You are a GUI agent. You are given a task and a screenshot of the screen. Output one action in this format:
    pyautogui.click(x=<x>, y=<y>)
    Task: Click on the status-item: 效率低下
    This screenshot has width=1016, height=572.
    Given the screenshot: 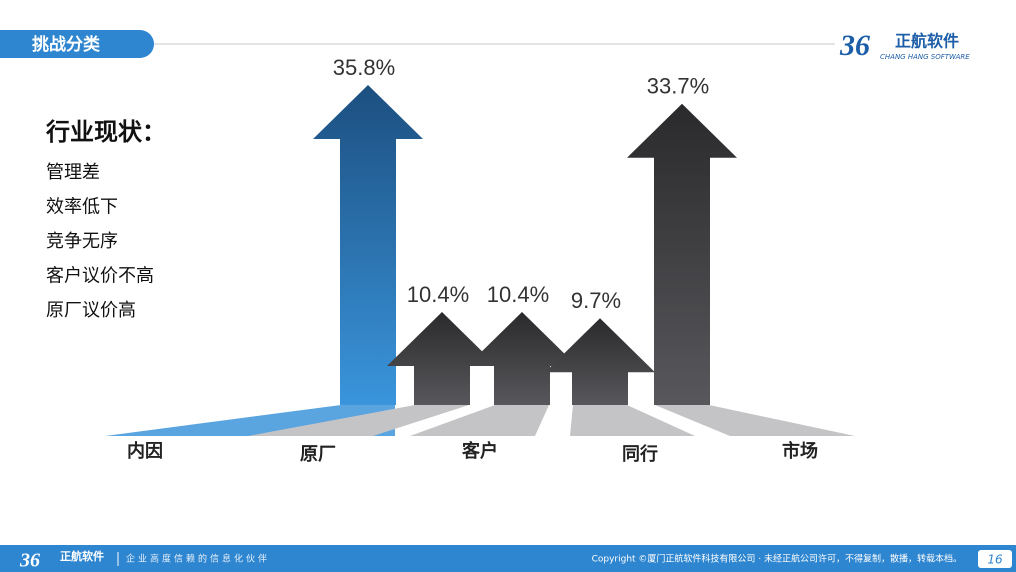 What is the action you would take?
    pyautogui.click(x=82, y=207)
    